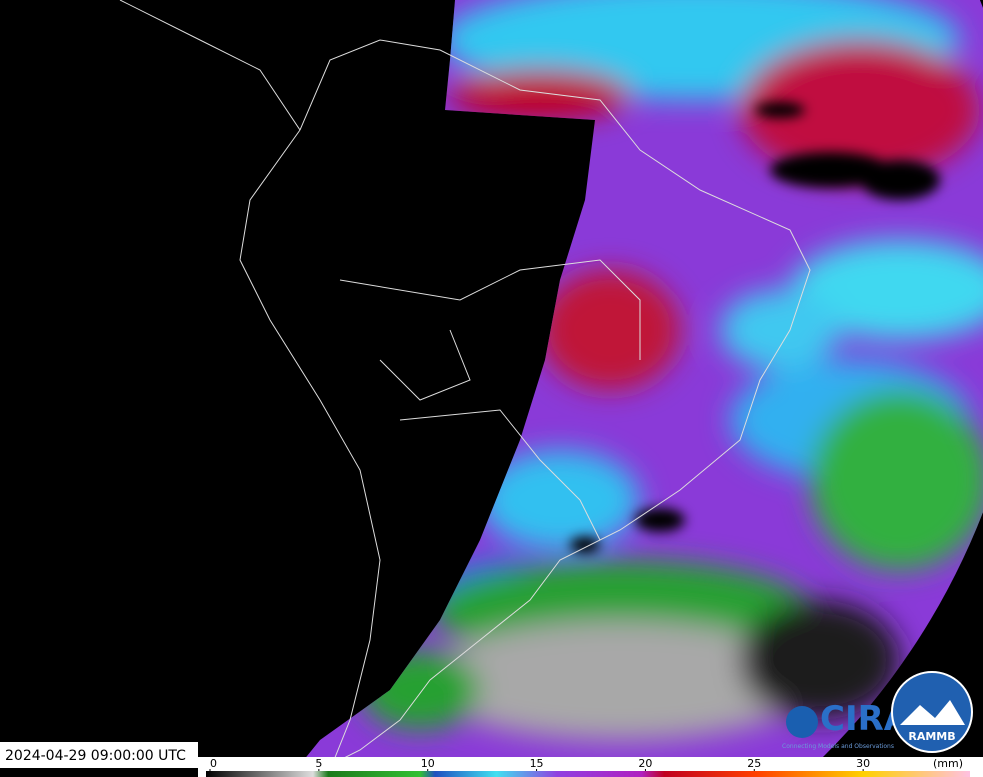 This screenshot has width=983, height=777. What do you see at coordinates (537, 763) in the screenshot?
I see `colorbar-tick-label: 15` at bounding box center [537, 763].